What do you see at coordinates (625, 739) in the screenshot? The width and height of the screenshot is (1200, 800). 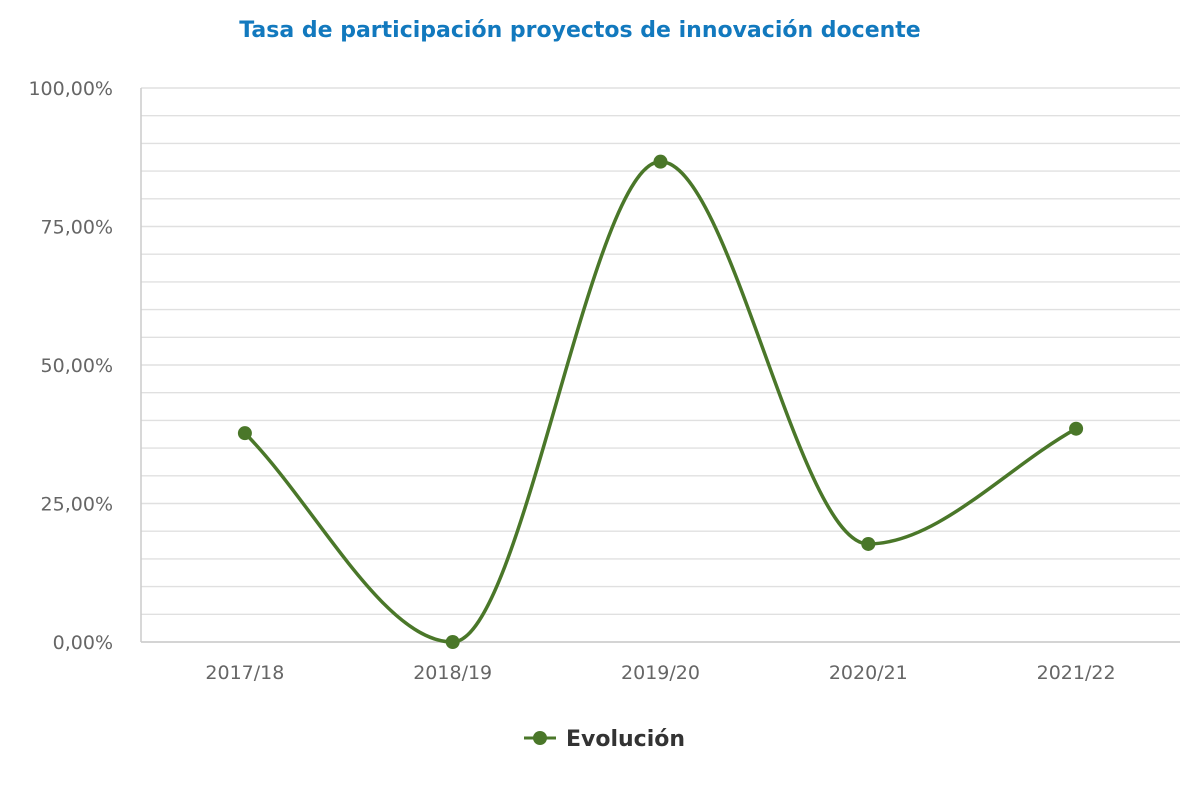 I see `legend-label: Evolución` at bounding box center [625, 739].